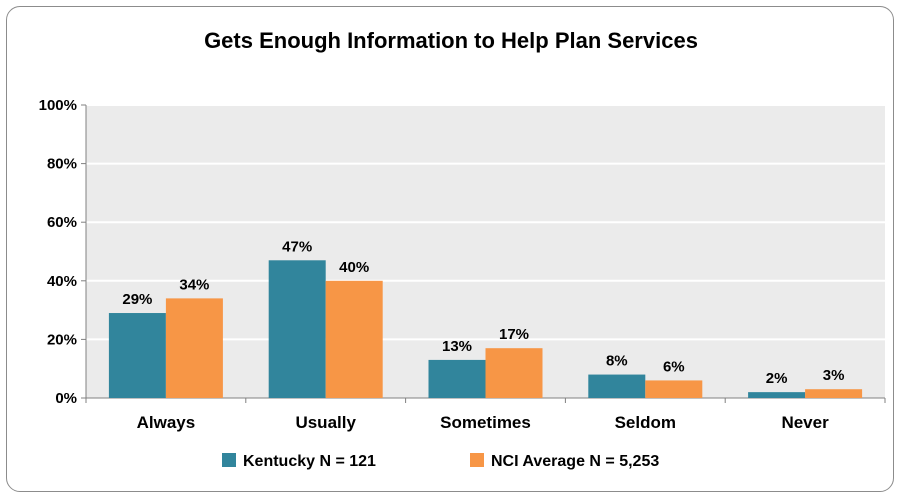  What do you see at coordinates (485, 422) in the screenshot?
I see `x-tick-label: Sometimes` at bounding box center [485, 422].